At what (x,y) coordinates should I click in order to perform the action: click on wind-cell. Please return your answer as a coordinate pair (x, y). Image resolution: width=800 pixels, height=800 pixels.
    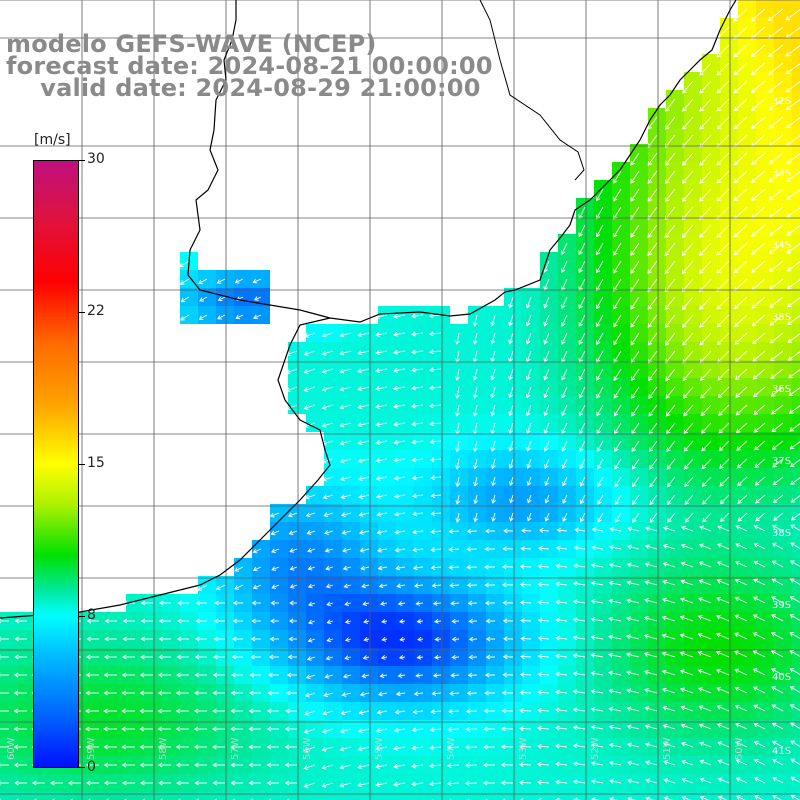
    Looking at the image, I should click on (796, 9).